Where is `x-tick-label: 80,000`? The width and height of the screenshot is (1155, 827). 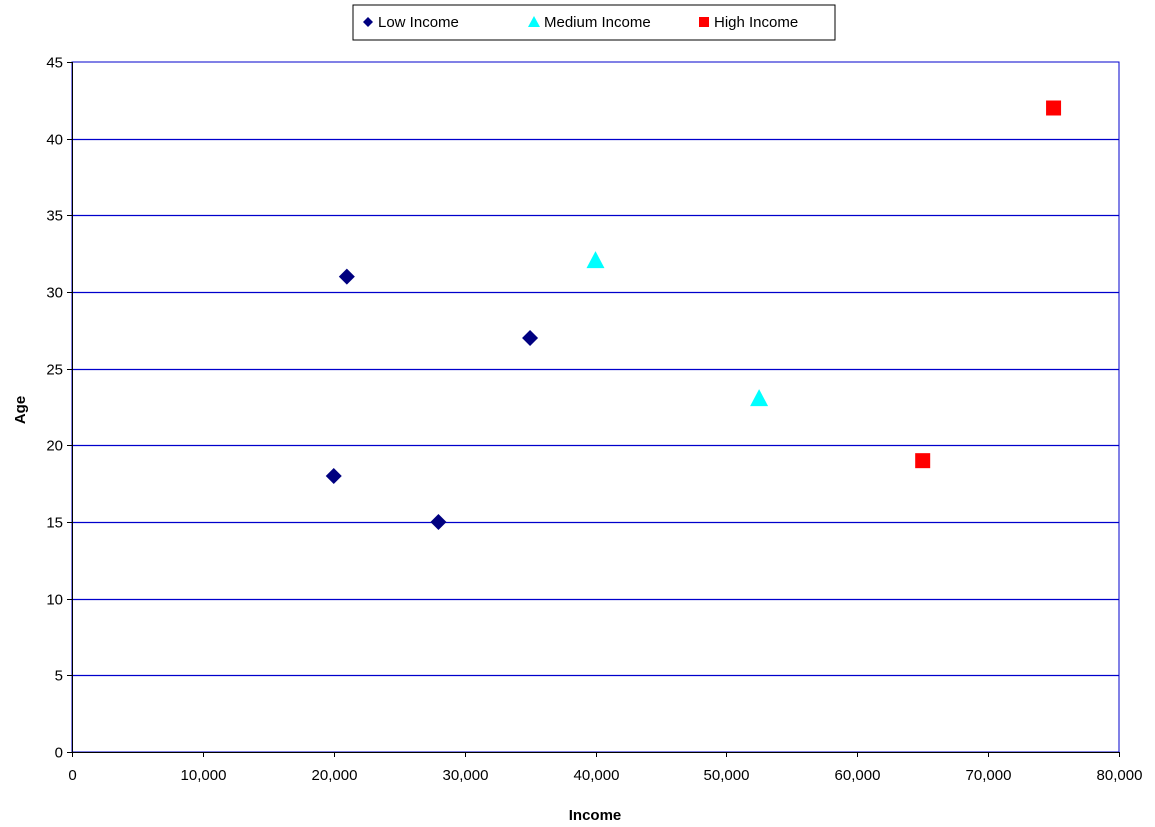
x-tick-label: 80,000 is located at coordinates (1120, 775).